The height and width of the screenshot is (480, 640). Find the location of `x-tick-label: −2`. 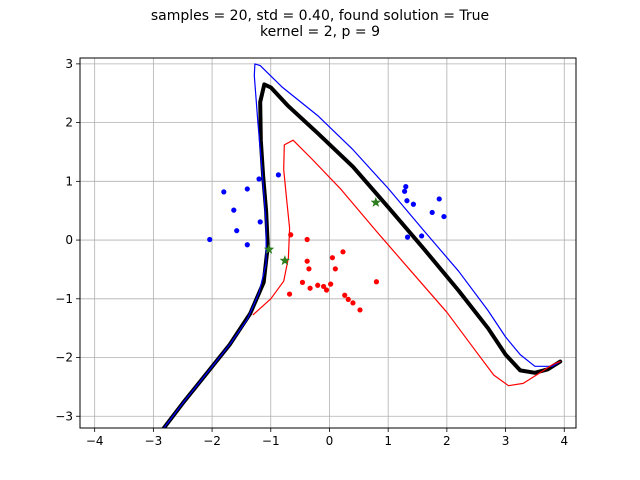

x-tick-label: −2 is located at coordinates (212, 441).